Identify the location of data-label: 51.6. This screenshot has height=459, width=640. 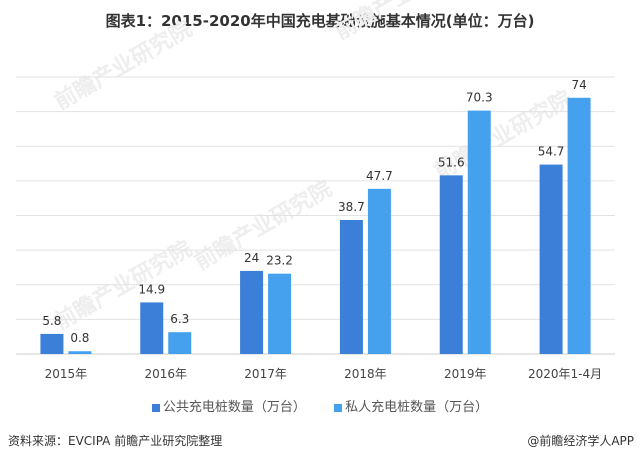
(451, 162).